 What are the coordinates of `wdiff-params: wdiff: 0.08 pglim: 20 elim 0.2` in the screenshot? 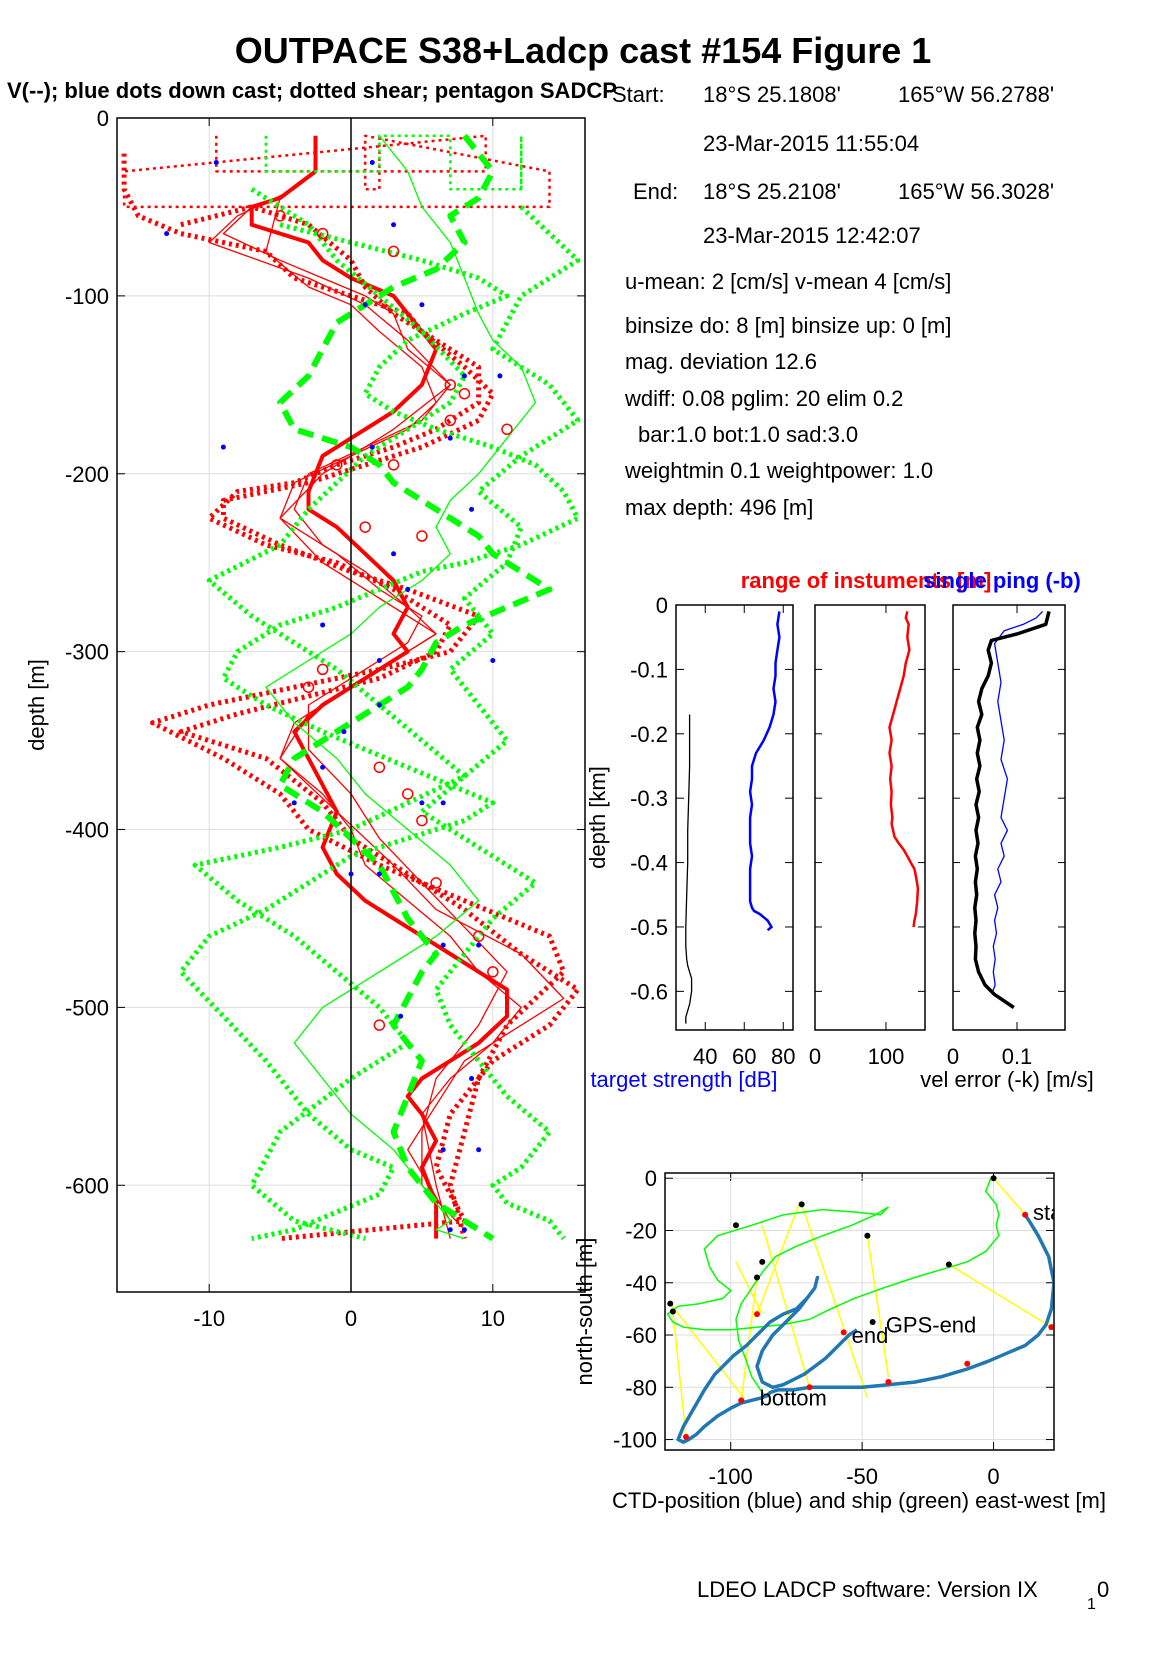 It's located at (763, 398).